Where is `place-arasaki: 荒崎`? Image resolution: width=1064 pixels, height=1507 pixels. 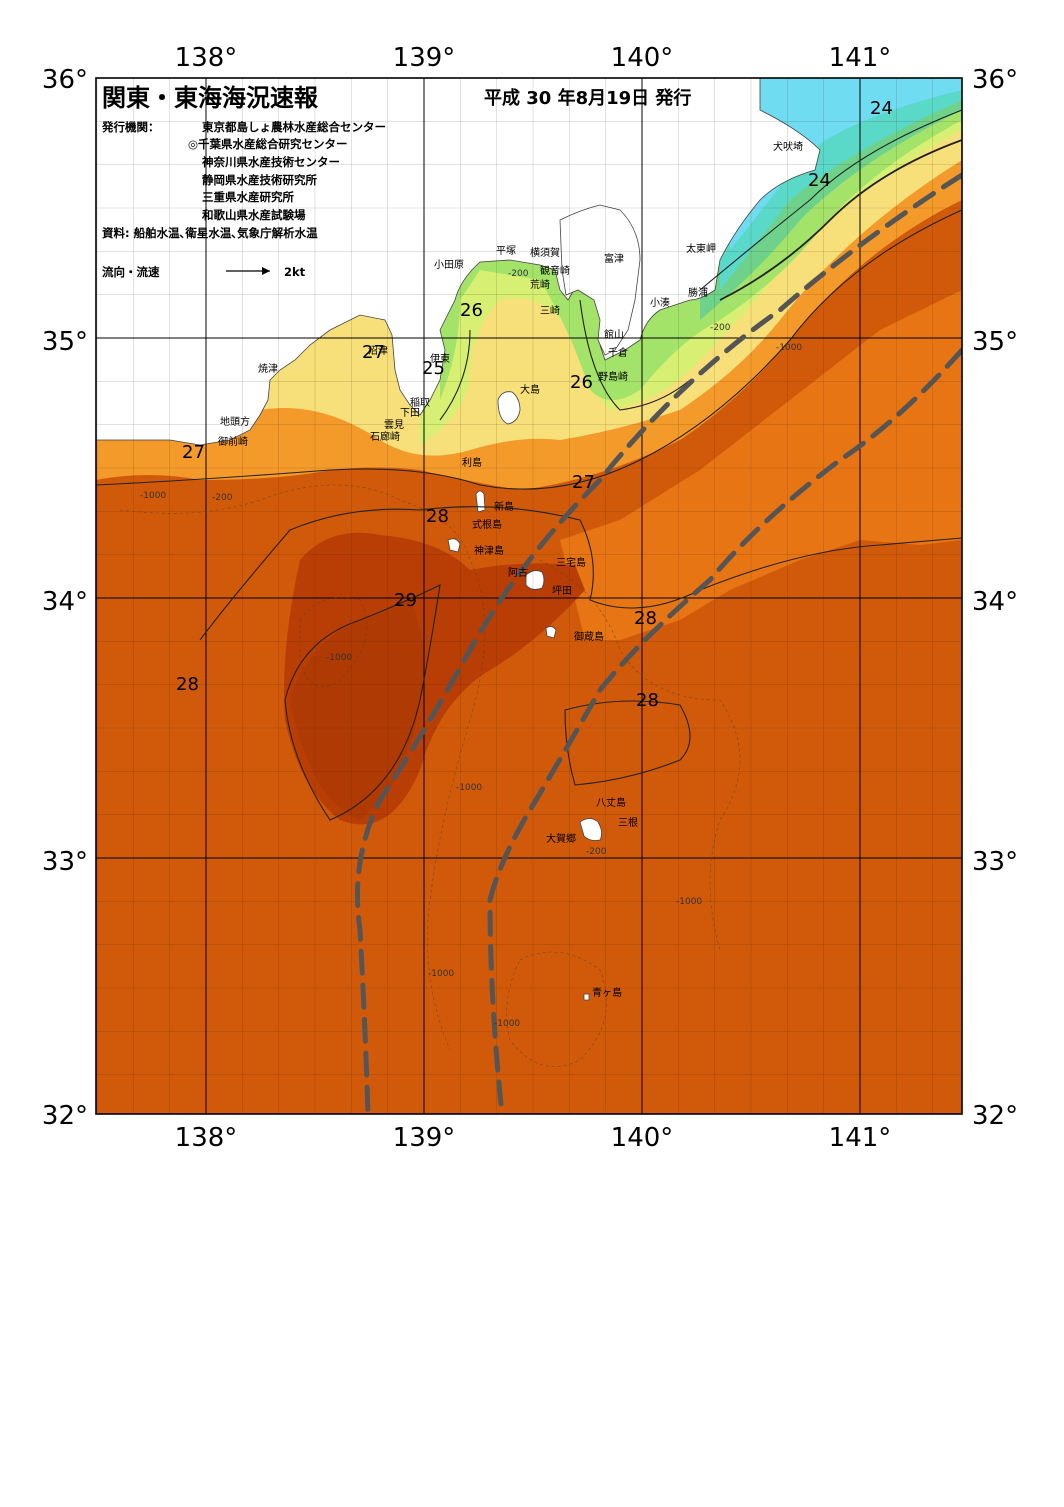
place-arasaki: 荒崎 is located at coordinates (540, 284).